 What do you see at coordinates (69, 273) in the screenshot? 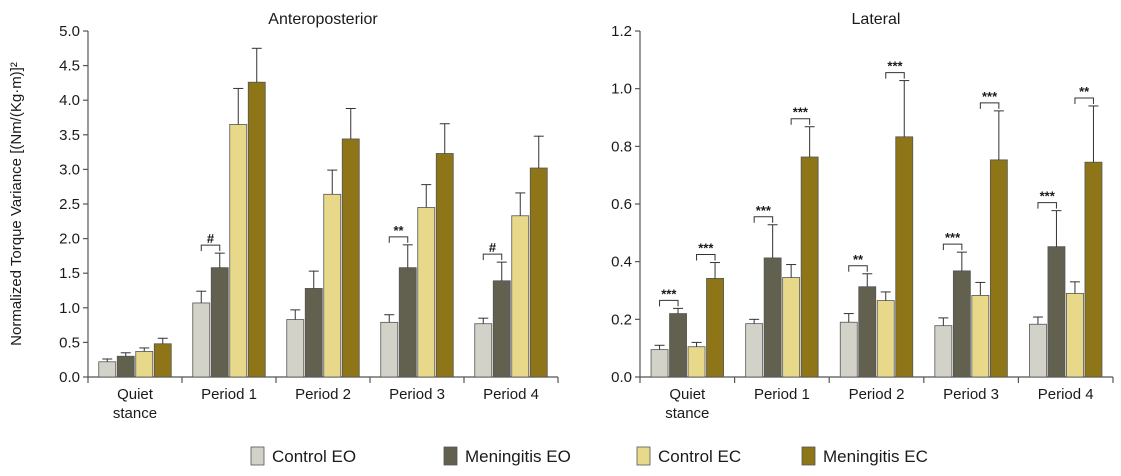
I see `y-tick-label: 1.5` at bounding box center [69, 273].